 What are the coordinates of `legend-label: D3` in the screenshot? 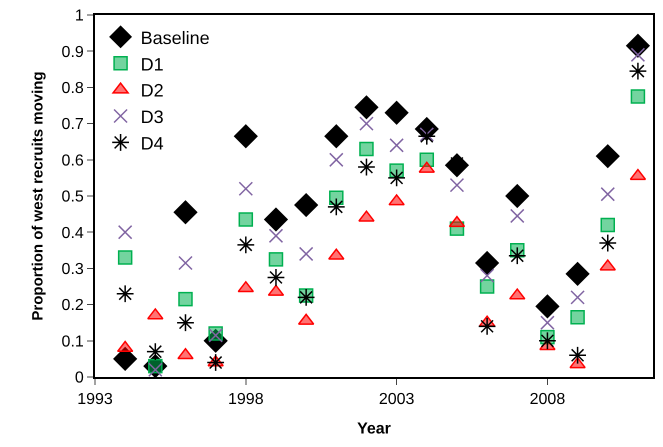 It's located at (152, 117).